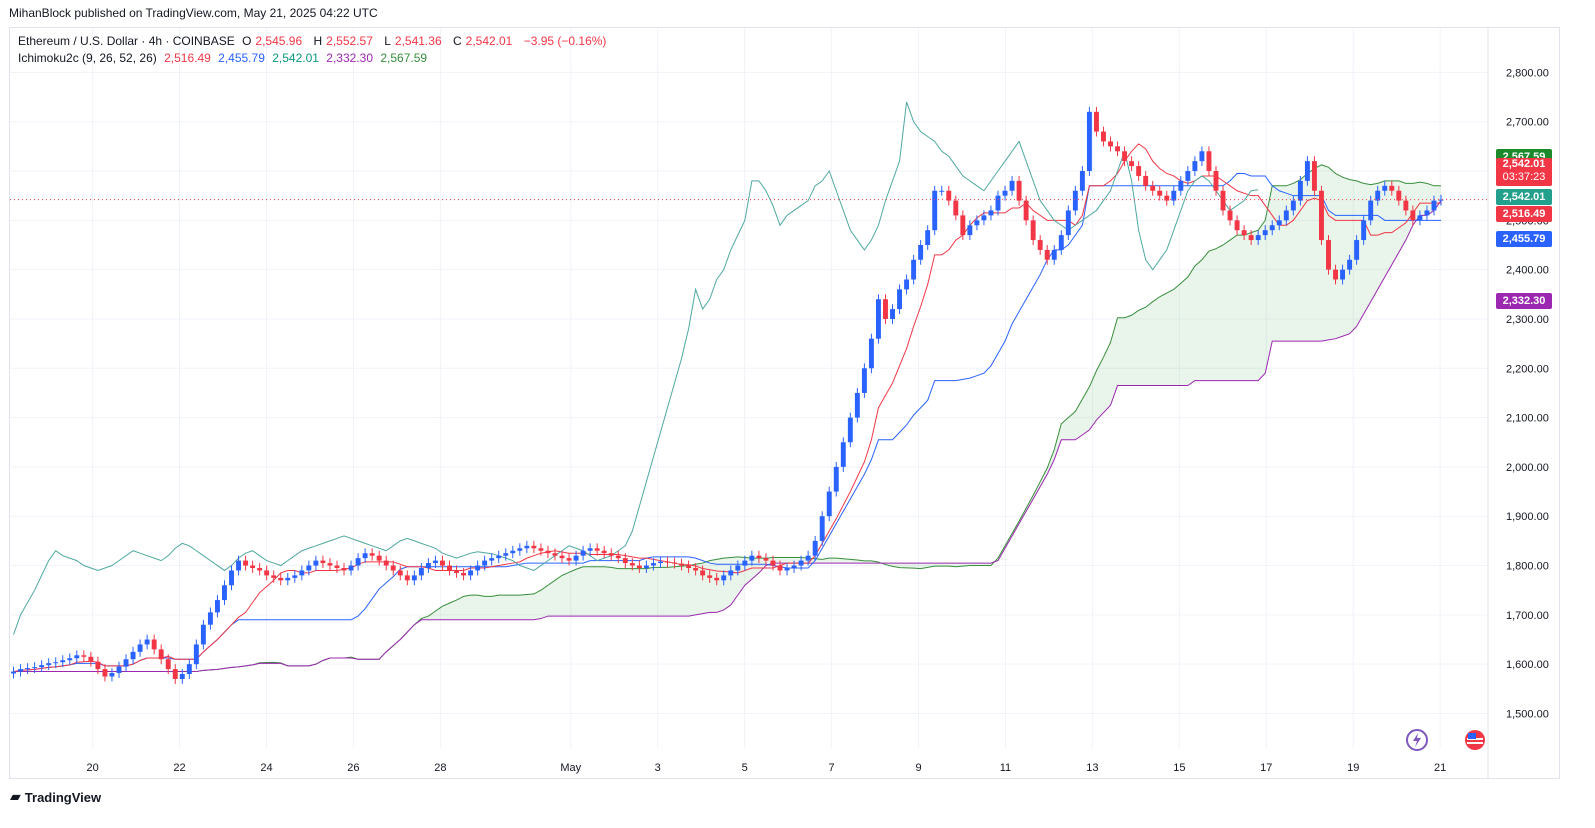 The image size is (1595, 828). I want to click on y-tick-label: 1,600.00, so click(1527, 665).